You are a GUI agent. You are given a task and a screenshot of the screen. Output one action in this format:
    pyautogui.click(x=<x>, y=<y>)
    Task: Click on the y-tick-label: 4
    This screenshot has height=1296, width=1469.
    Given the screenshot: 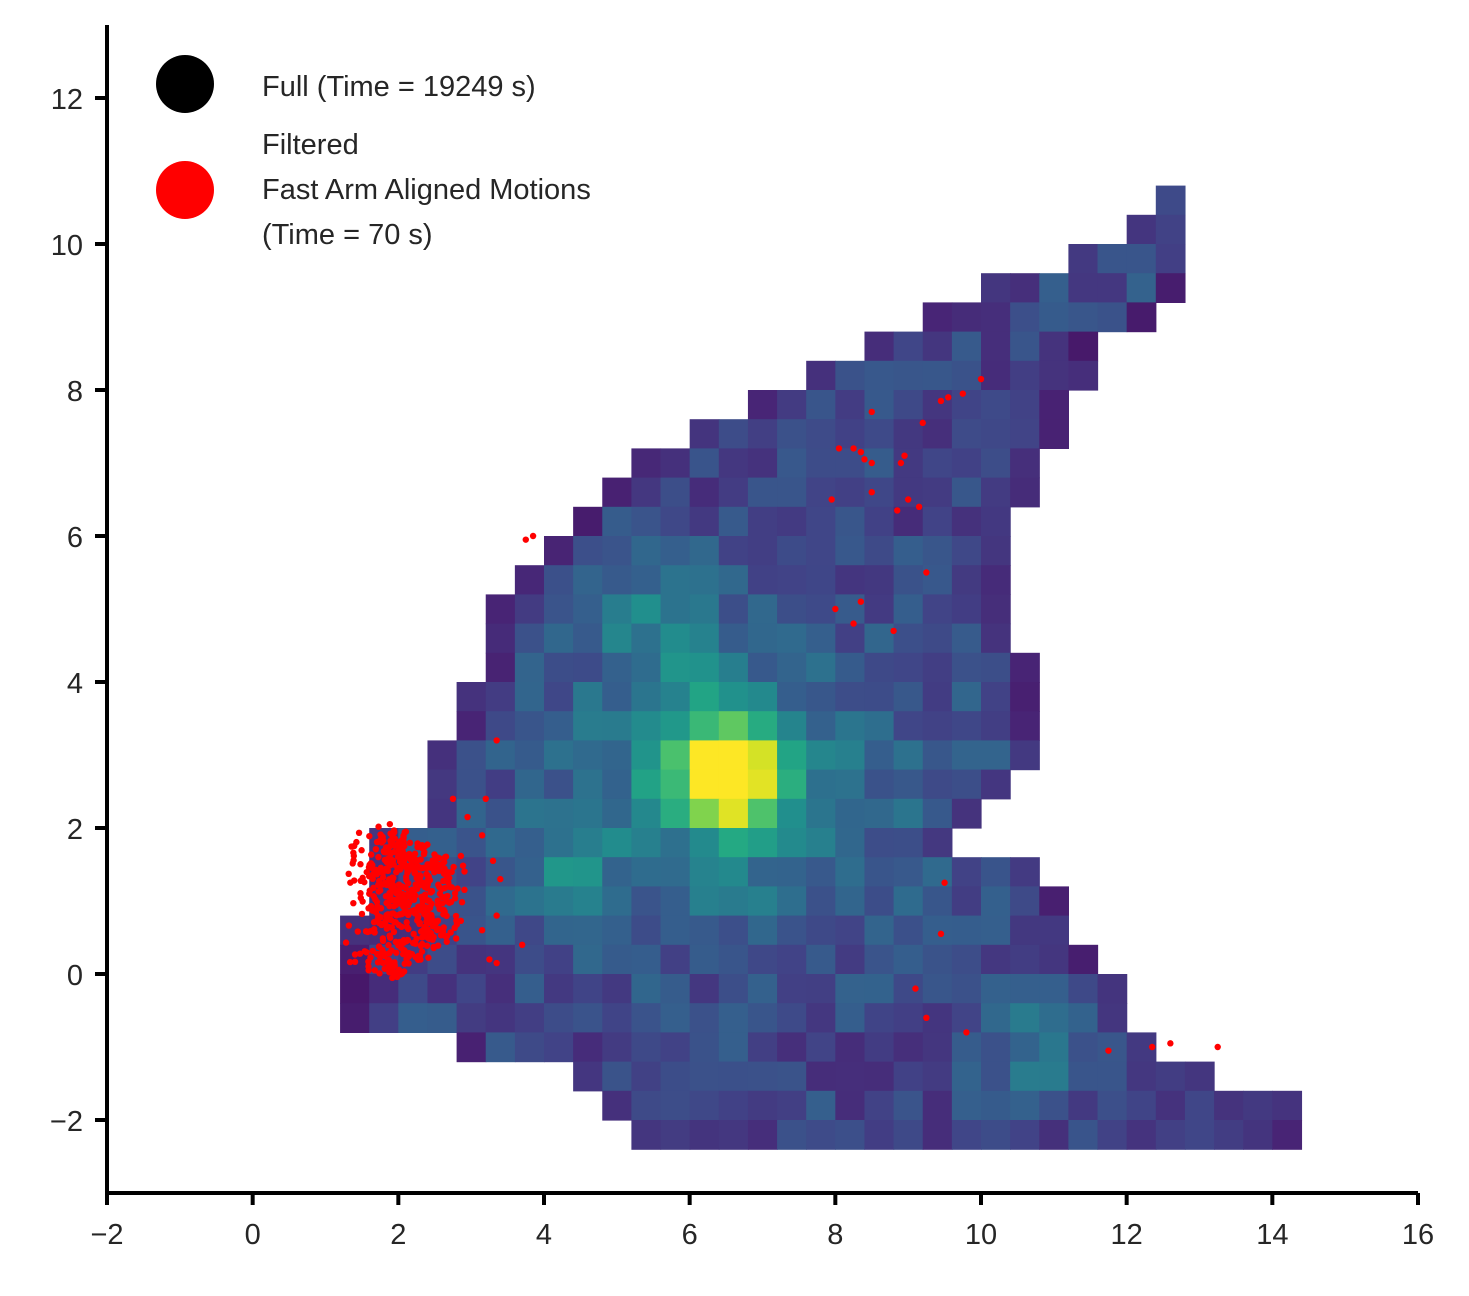 What is the action you would take?
    pyautogui.click(x=75, y=684)
    